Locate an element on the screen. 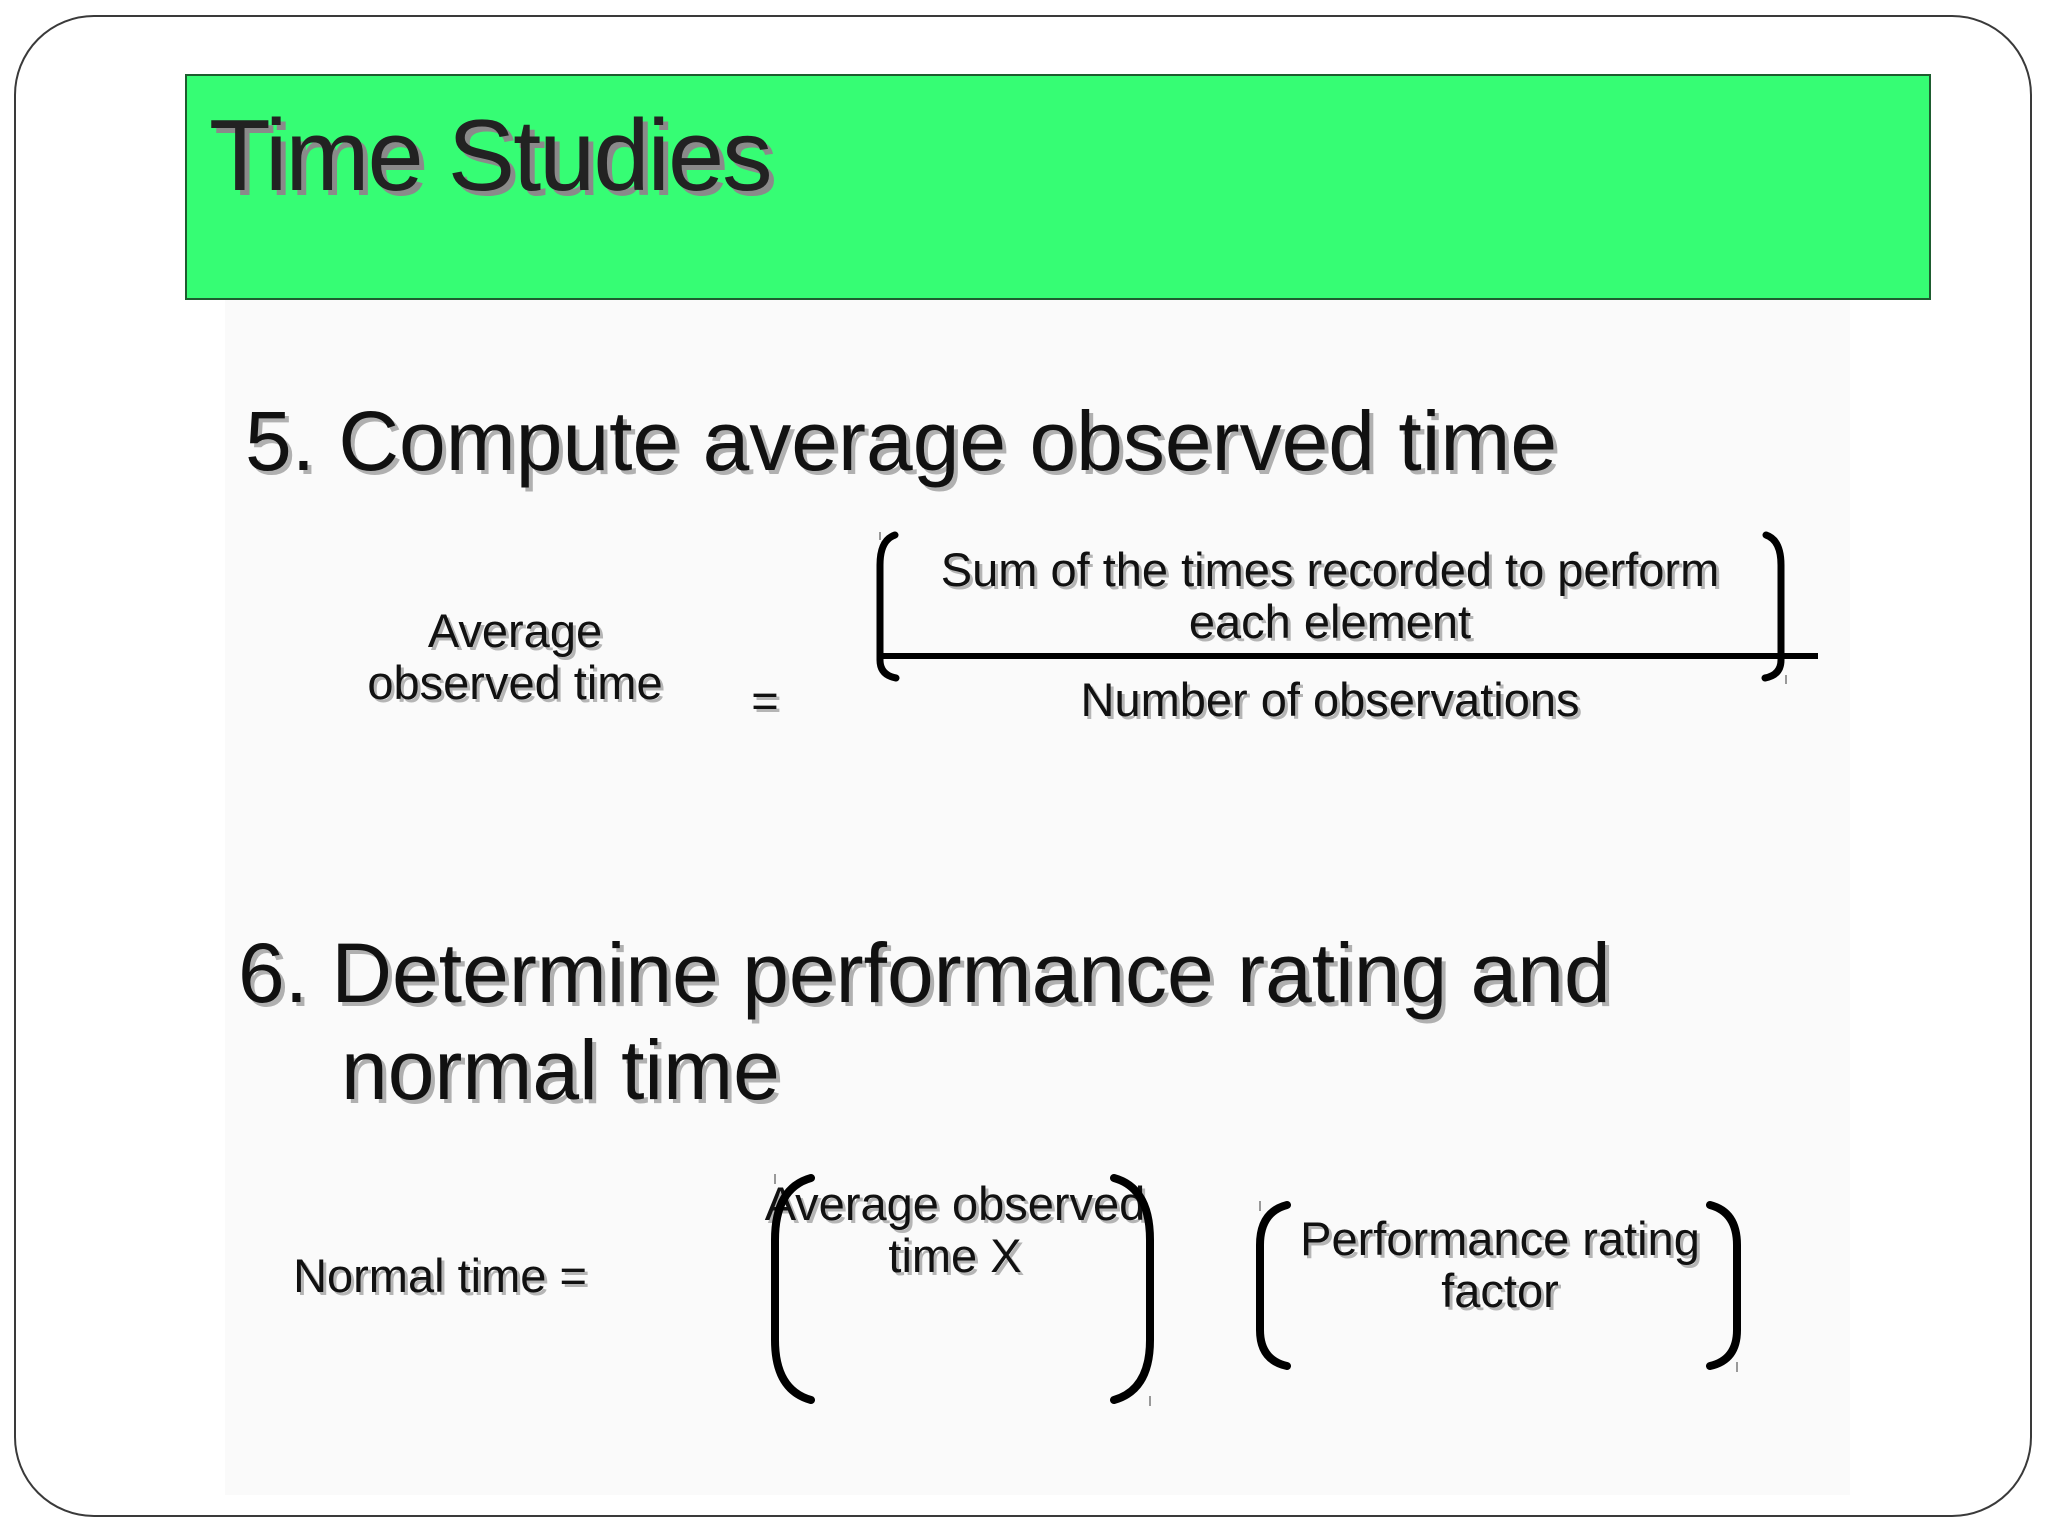 This screenshot has width=2048, height=1536. equals-sign: = is located at coordinates (765, 700).